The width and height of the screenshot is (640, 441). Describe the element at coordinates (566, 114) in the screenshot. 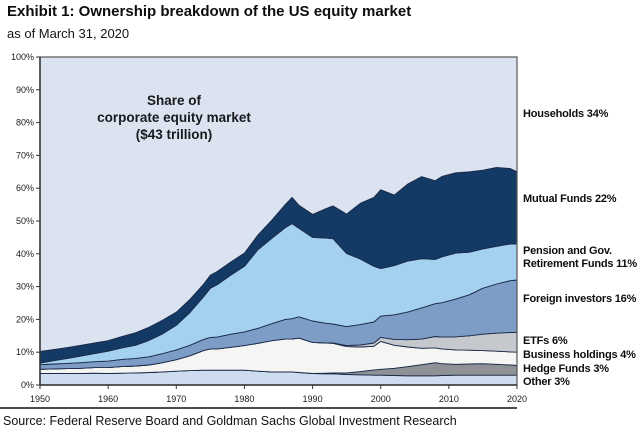

I see `label-households: Households 34%` at that location.